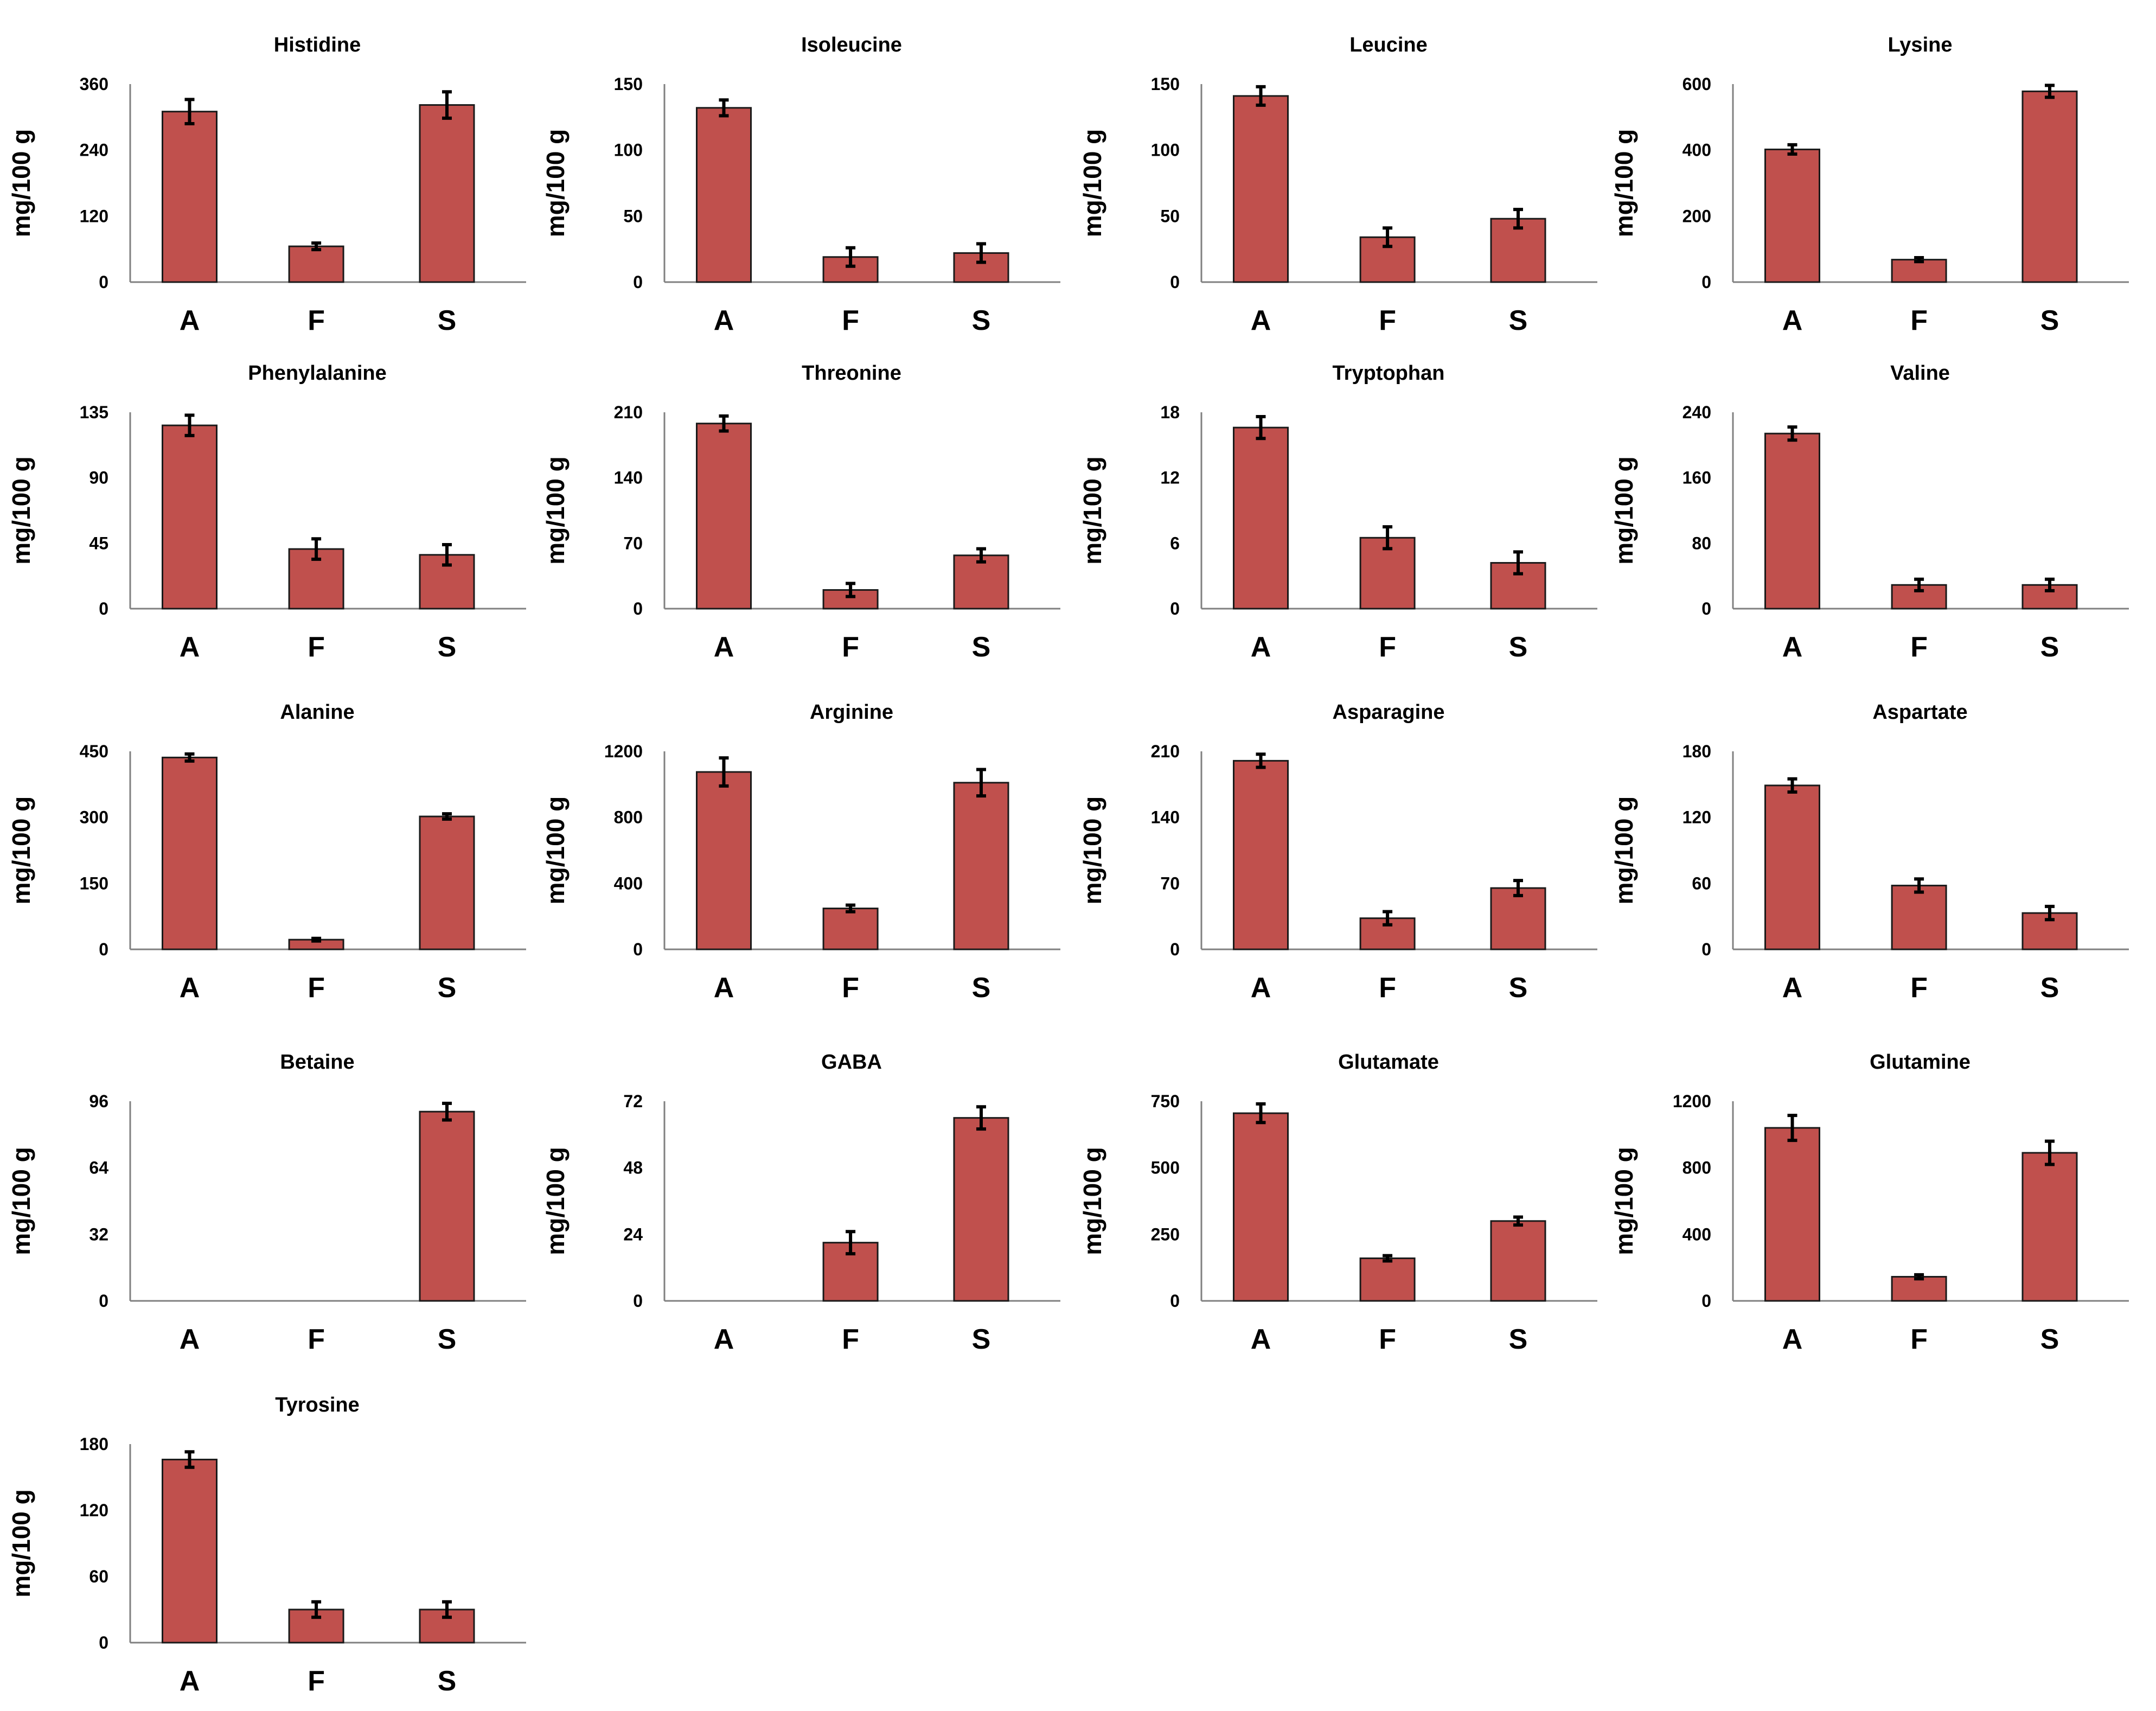 The image size is (2156, 1711). Describe the element at coordinates (1388, 1063) in the screenshot. I see `chart-title: Glutamate` at that location.